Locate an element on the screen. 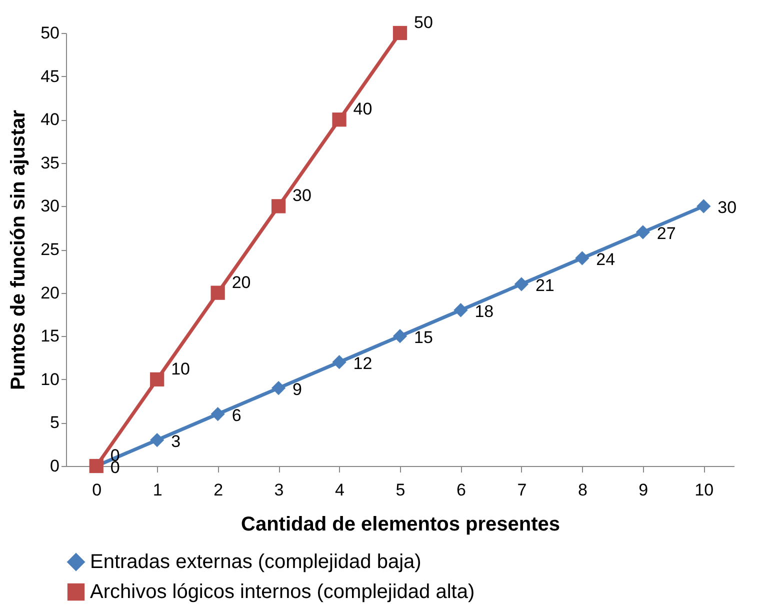 This screenshot has height=612, width=774. data-label: 50 is located at coordinates (423, 22).